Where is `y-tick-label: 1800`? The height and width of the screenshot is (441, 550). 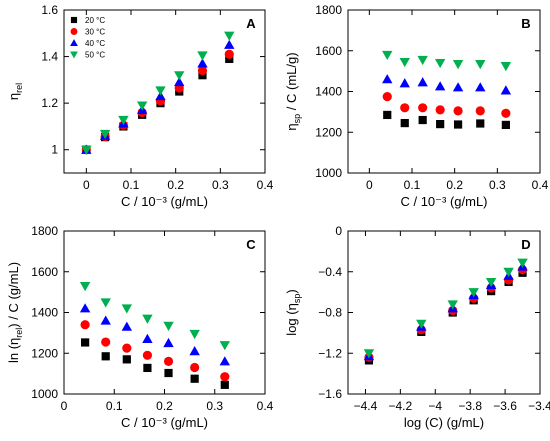
y-tick-label: 1800 is located at coordinates (44, 231).